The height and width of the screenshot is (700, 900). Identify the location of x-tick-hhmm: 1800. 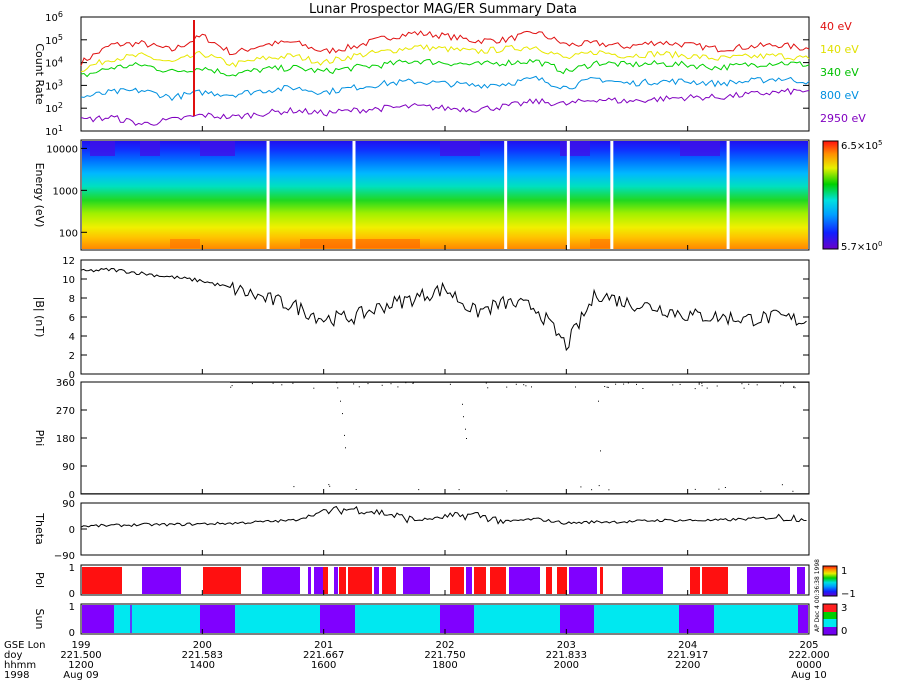
(444, 665).